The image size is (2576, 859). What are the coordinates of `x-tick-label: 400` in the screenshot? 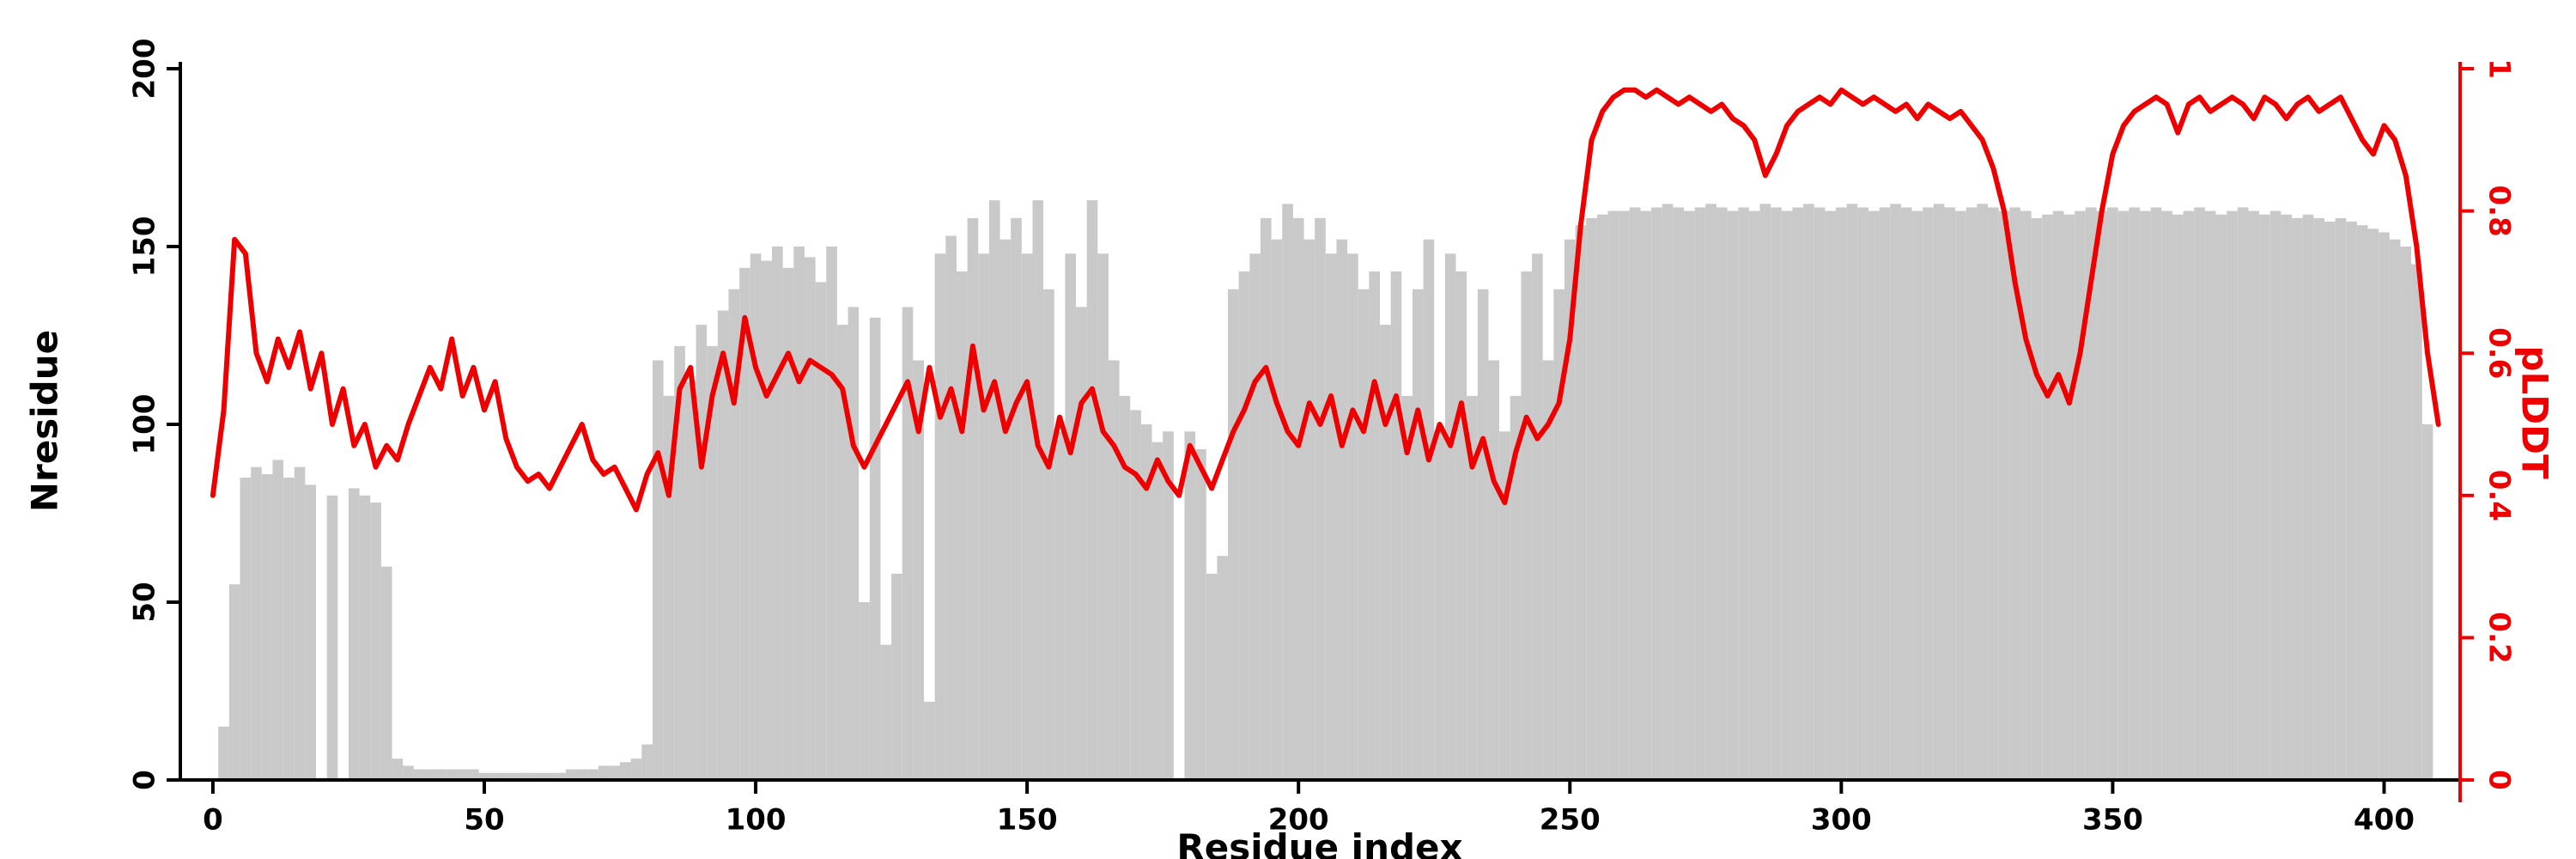 It's located at (2384, 821).